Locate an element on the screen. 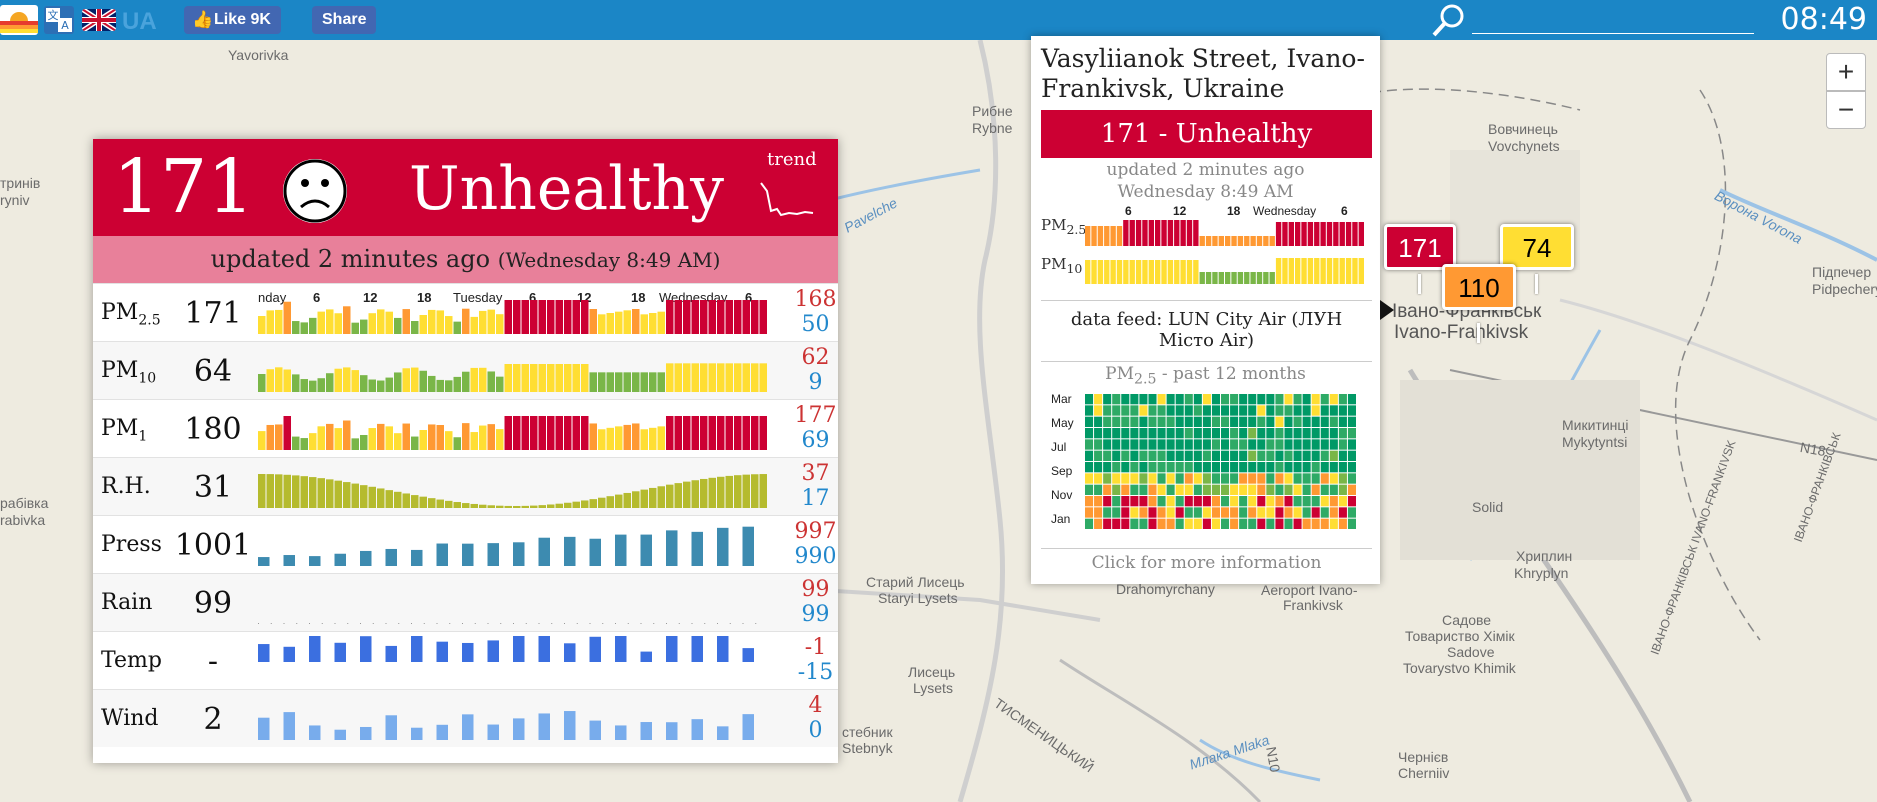 The width and height of the screenshot is (1877, 802). row-max: 4 is located at coordinates (815, 705).